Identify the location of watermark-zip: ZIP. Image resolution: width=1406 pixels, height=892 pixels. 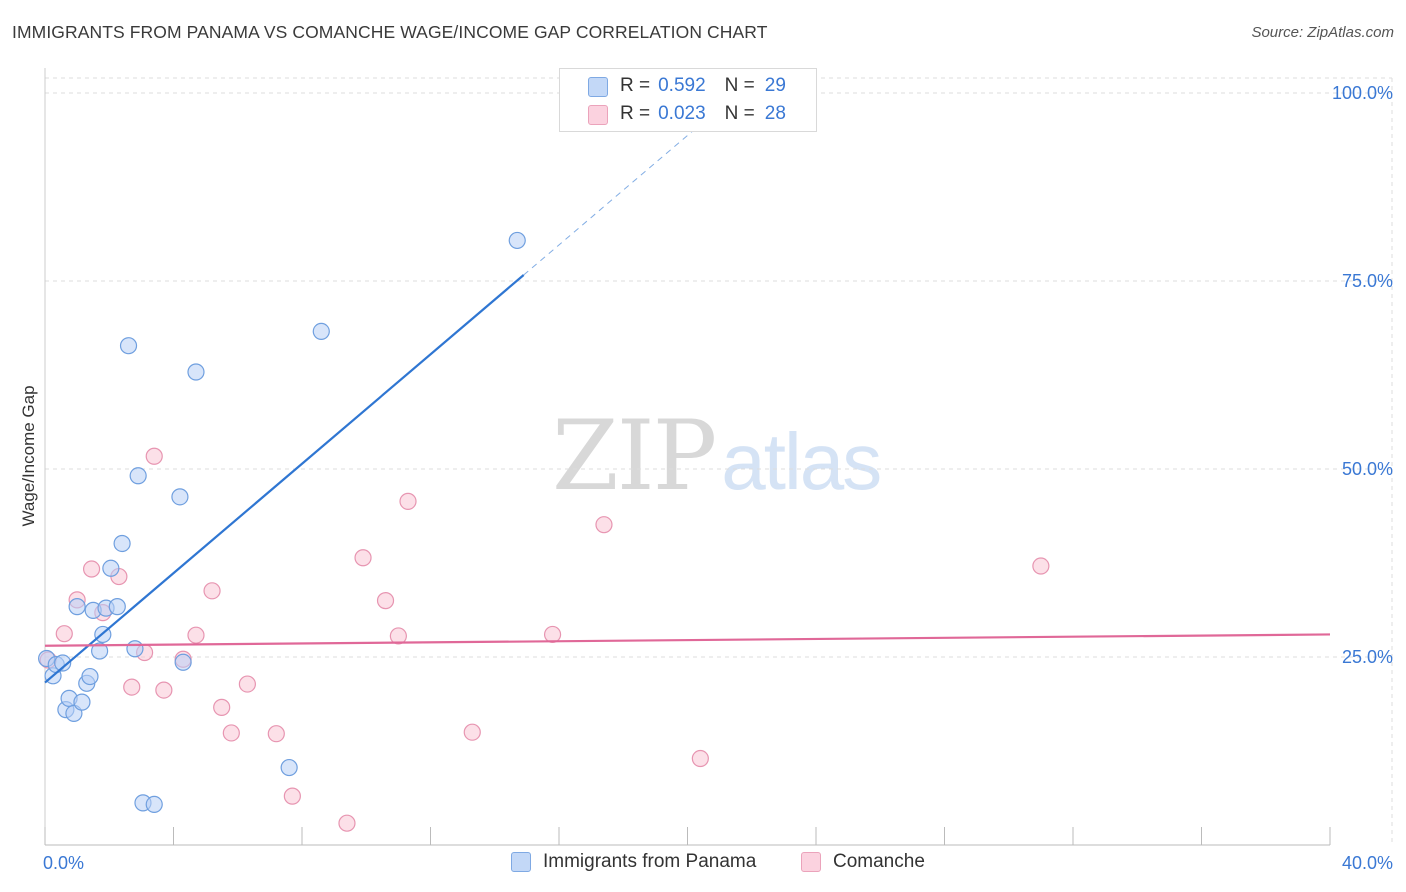
(634, 456).